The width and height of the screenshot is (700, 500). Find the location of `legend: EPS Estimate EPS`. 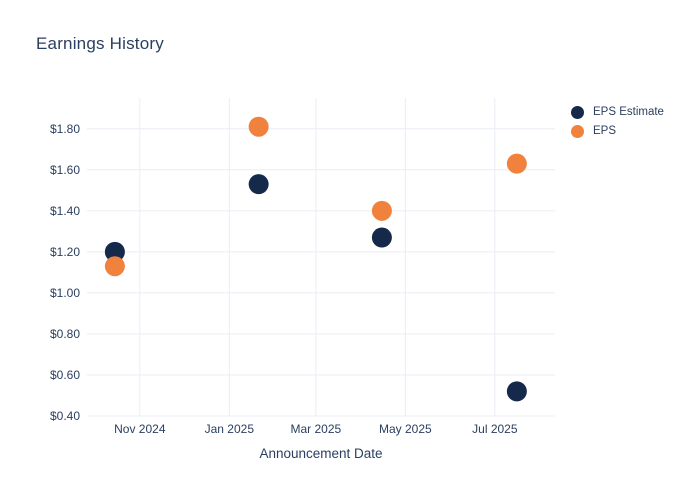

legend: EPS Estimate EPS is located at coordinates (617, 121).